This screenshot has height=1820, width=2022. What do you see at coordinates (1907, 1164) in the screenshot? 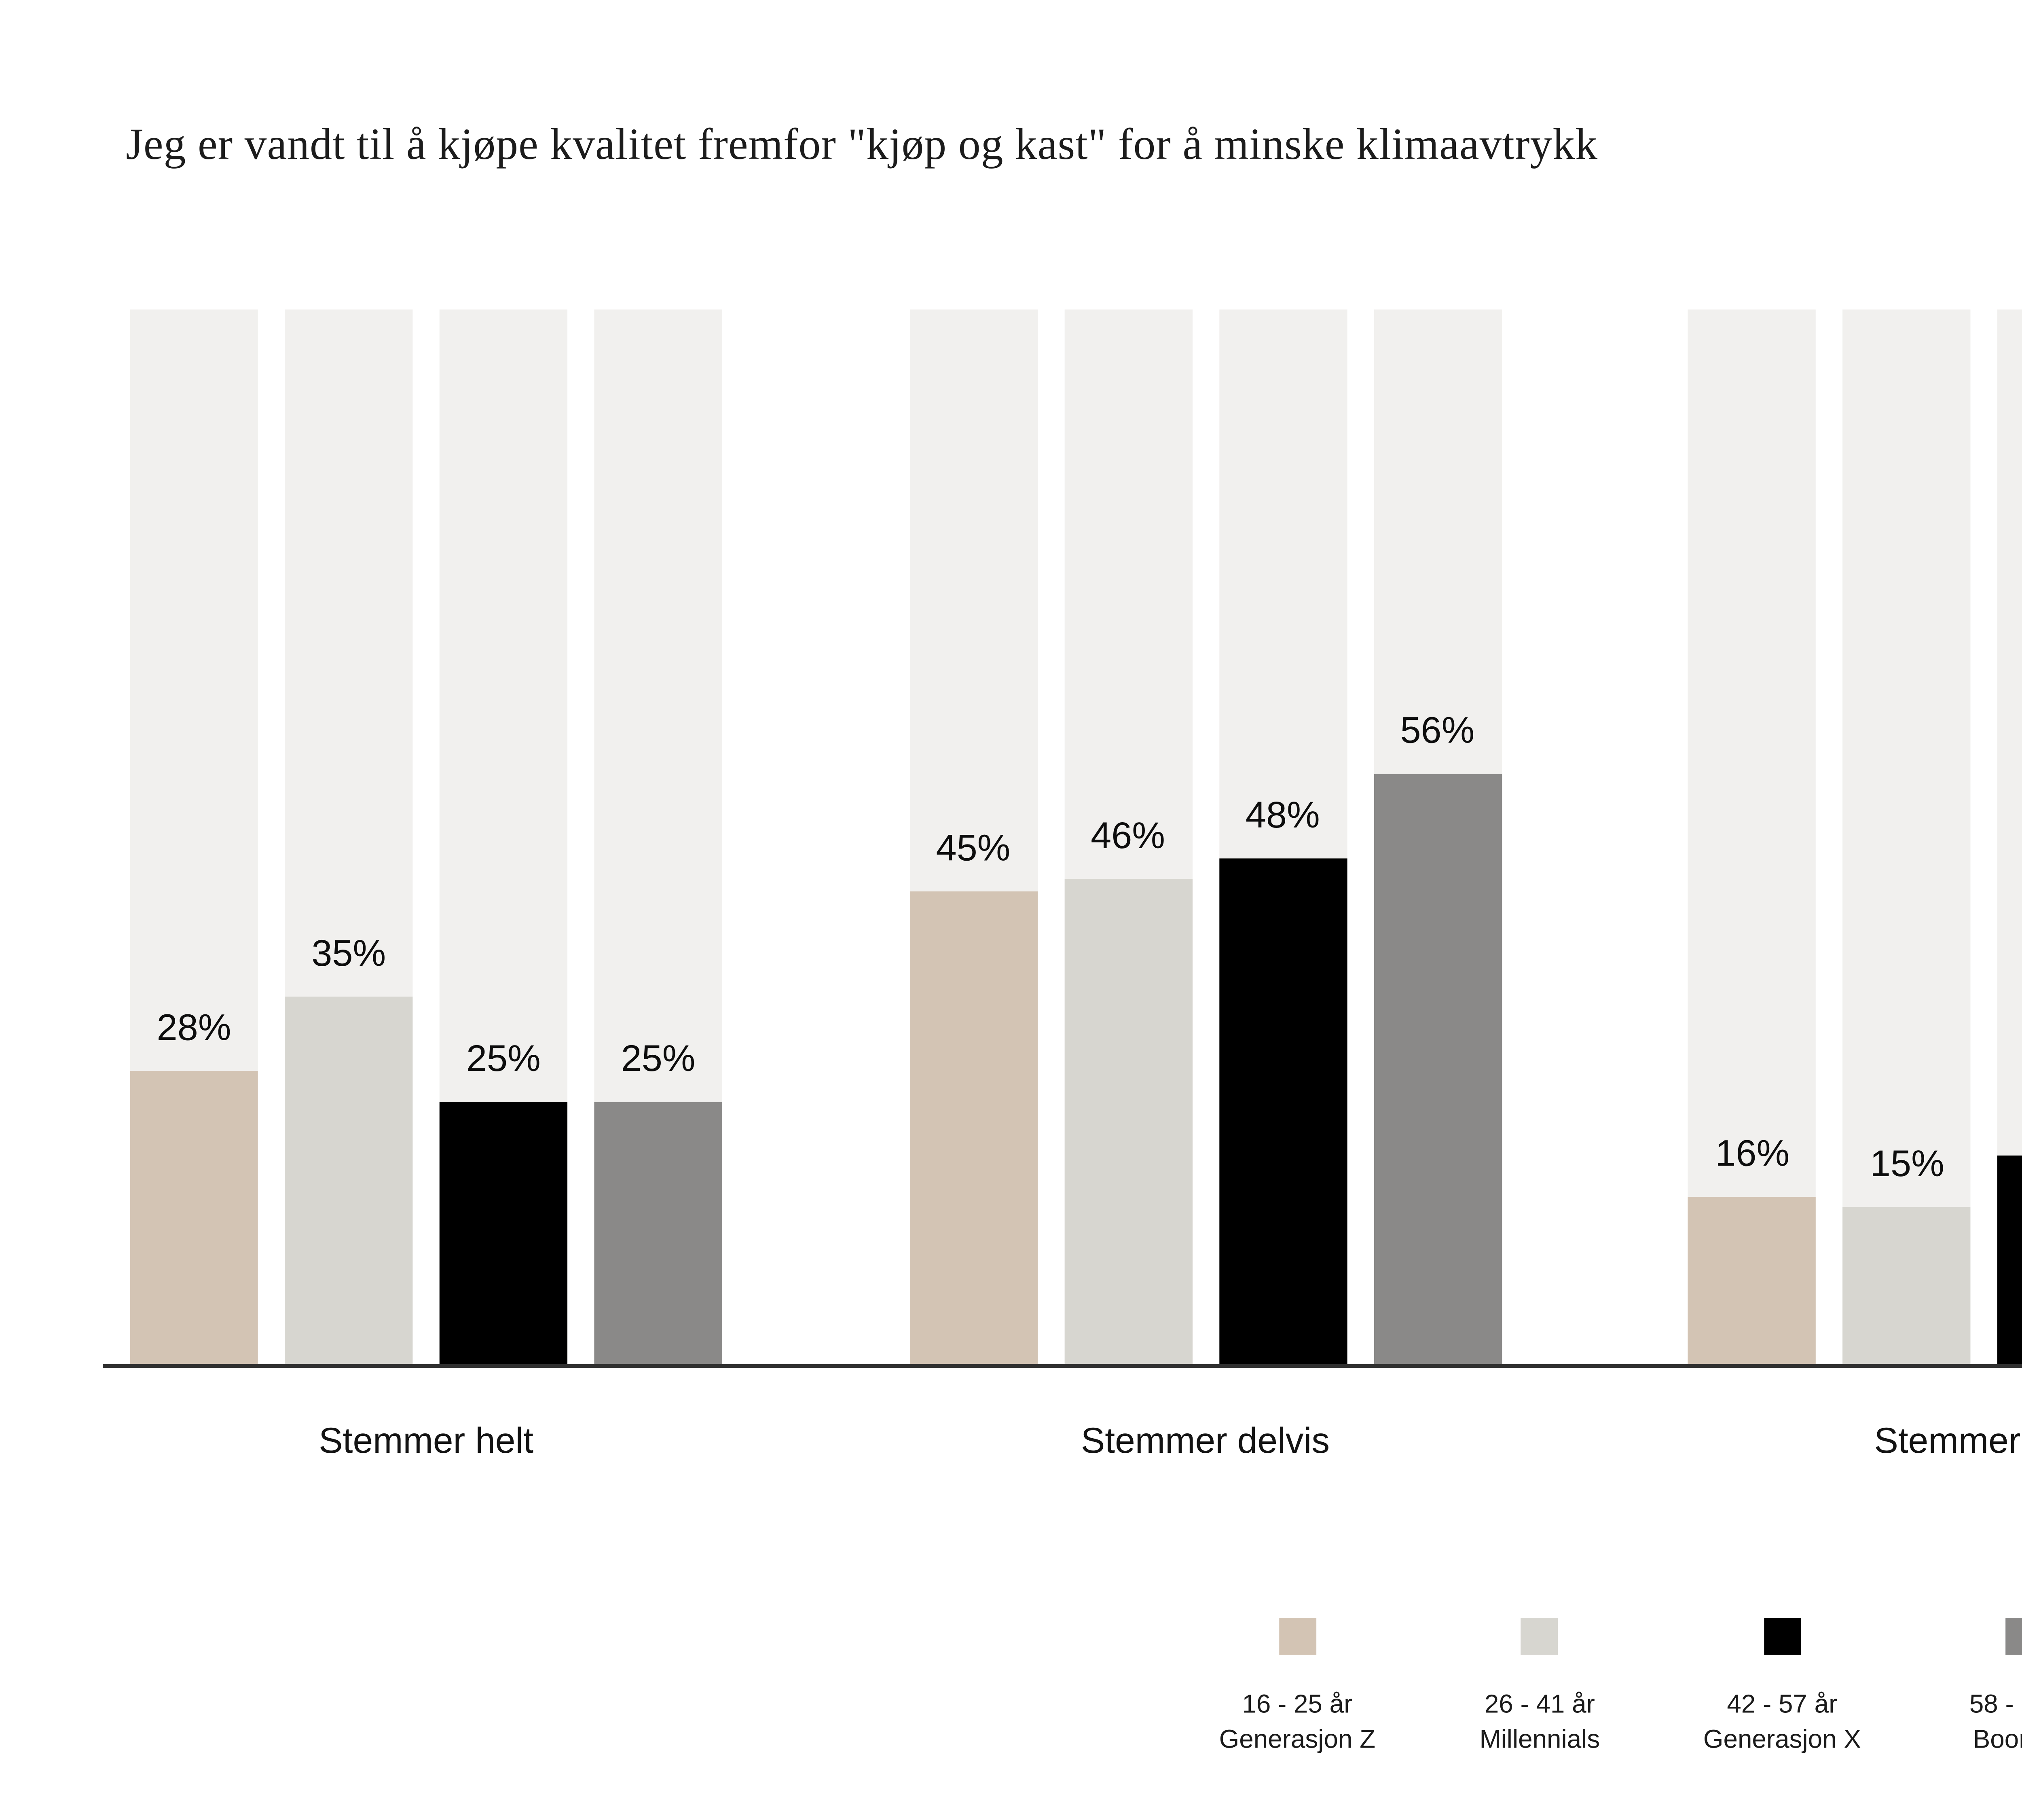
I see `bar-value-label: 15%` at bounding box center [1907, 1164].